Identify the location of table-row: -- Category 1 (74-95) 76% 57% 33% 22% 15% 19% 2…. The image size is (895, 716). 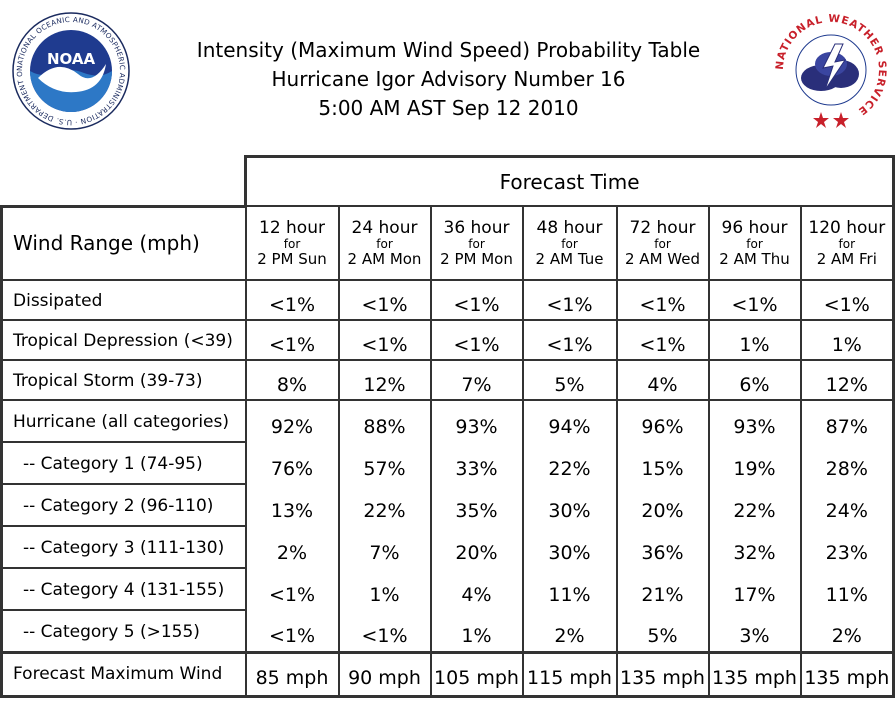
(447, 463).